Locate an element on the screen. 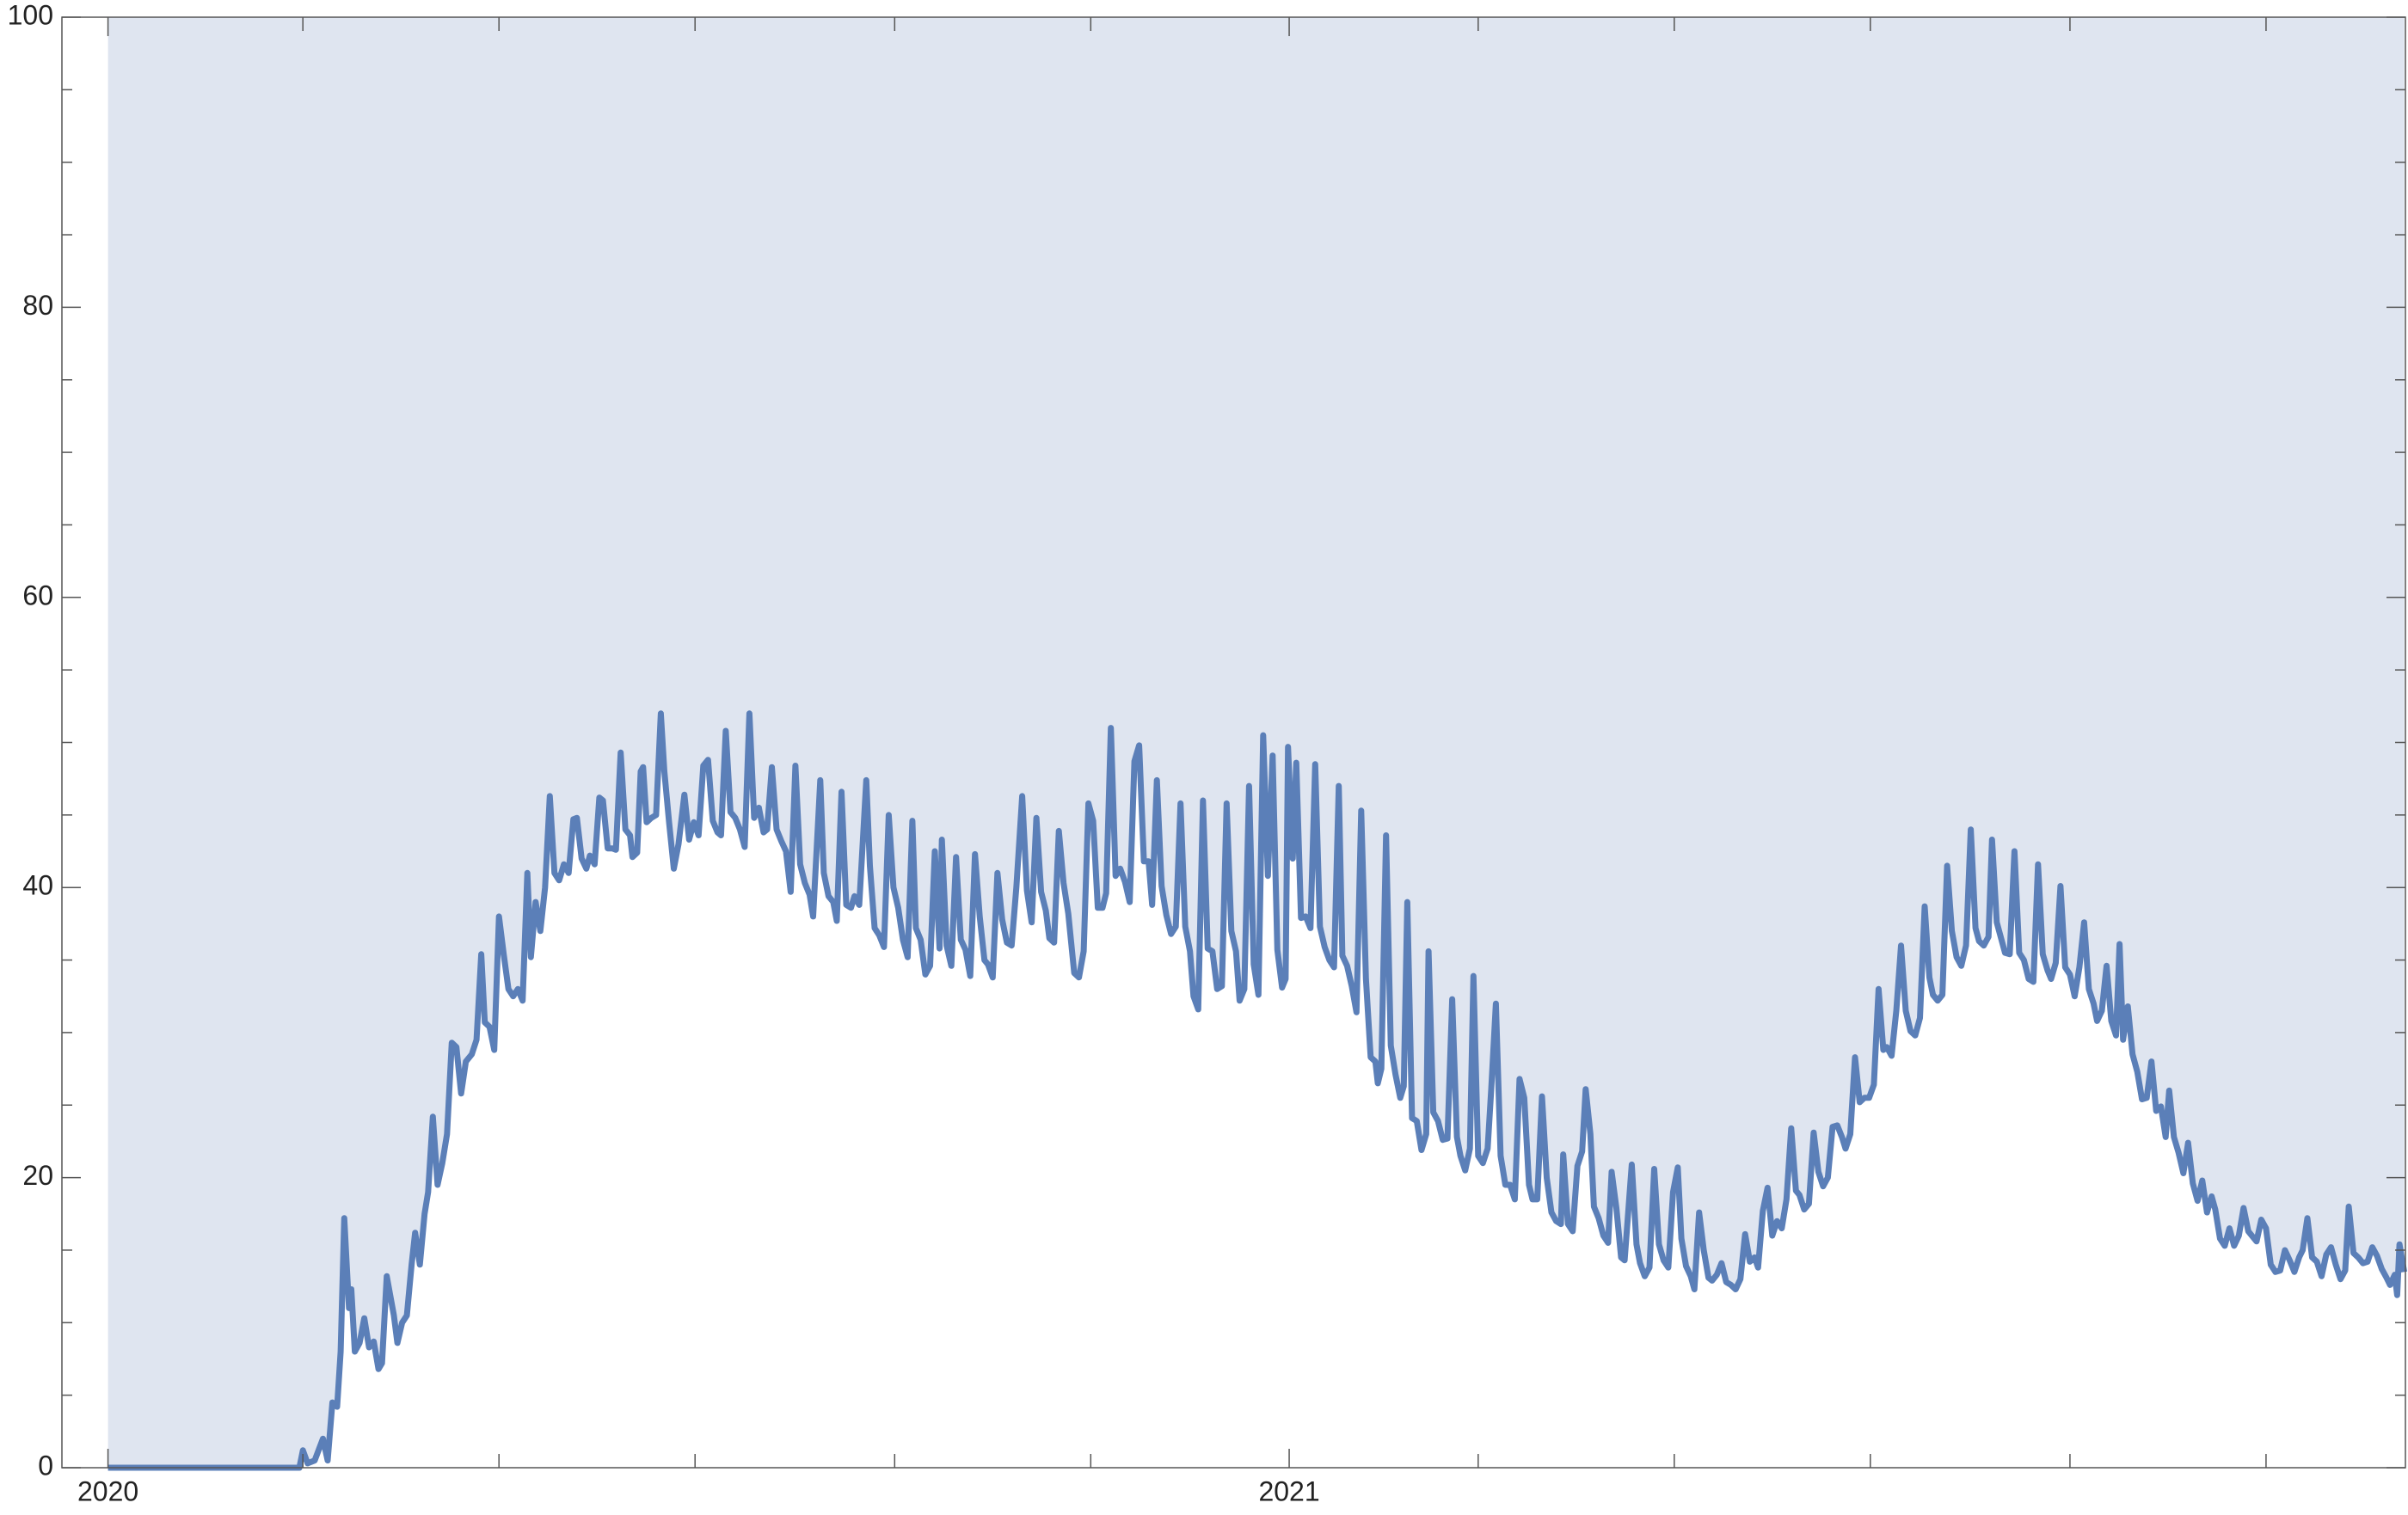 This screenshot has height=1515, width=2408. y-tick-label: 100 is located at coordinates (30, 15).